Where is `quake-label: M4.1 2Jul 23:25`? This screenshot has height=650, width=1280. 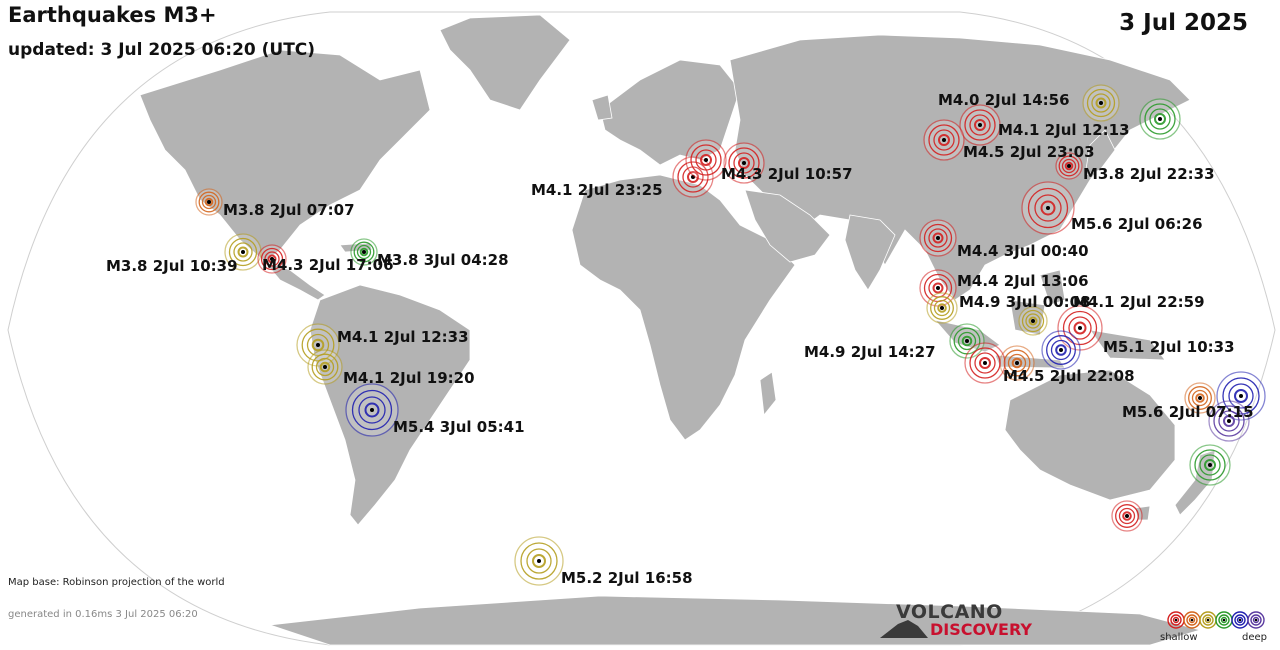 quake-label: M4.1 2Jul 23:25 is located at coordinates (597, 190).